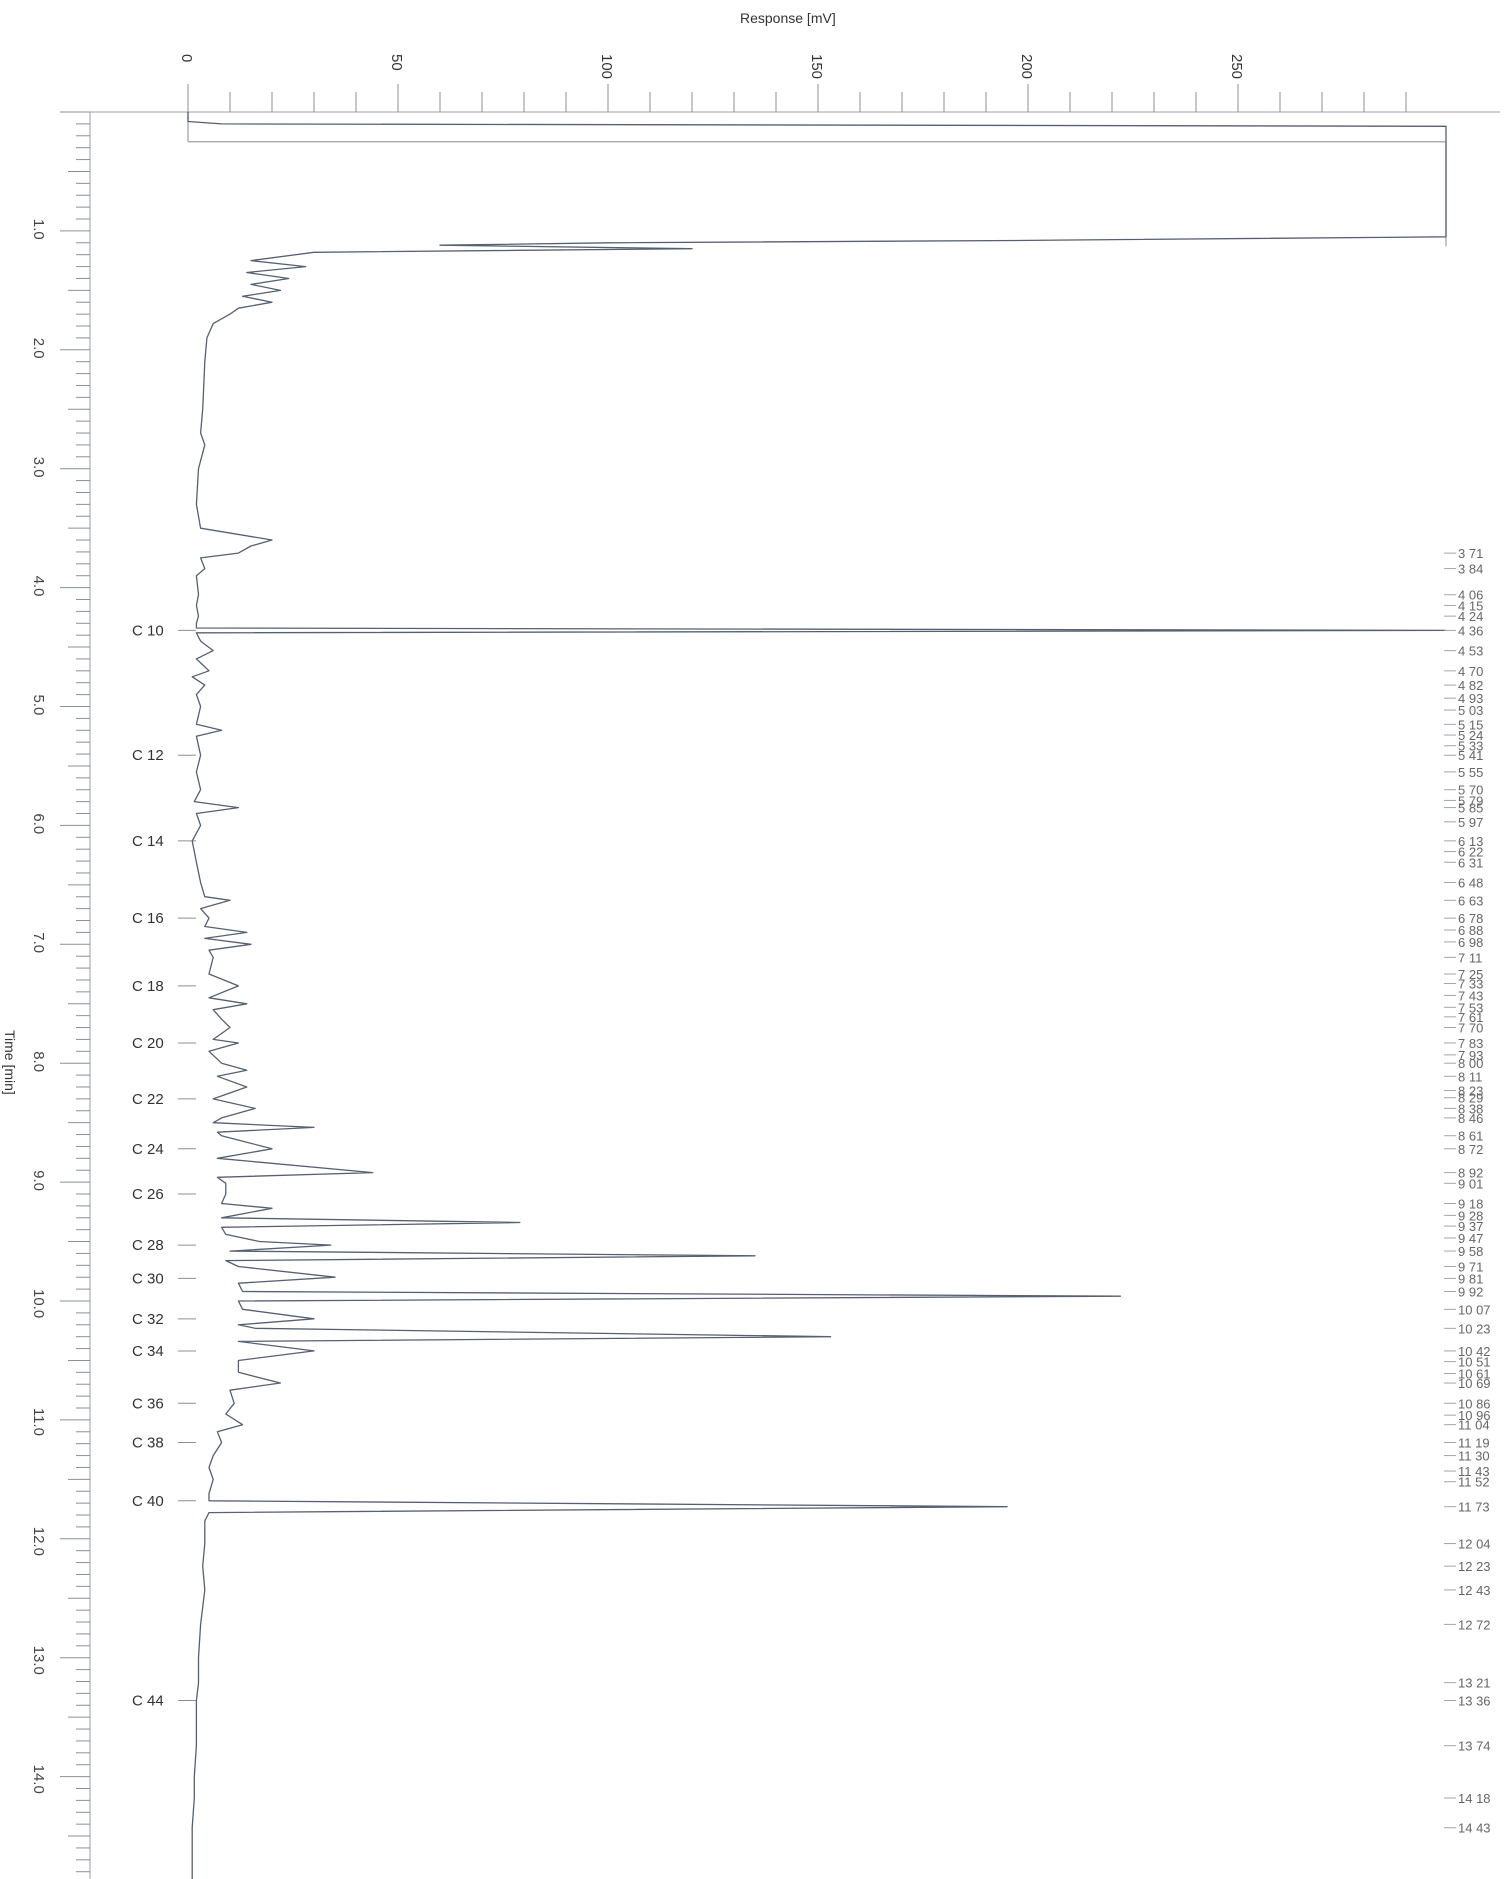 This screenshot has width=1511, height=1879. Describe the element at coordinates (1470, 1017) in the screenshot. I see `retention-time-label: 7 61` at that location.